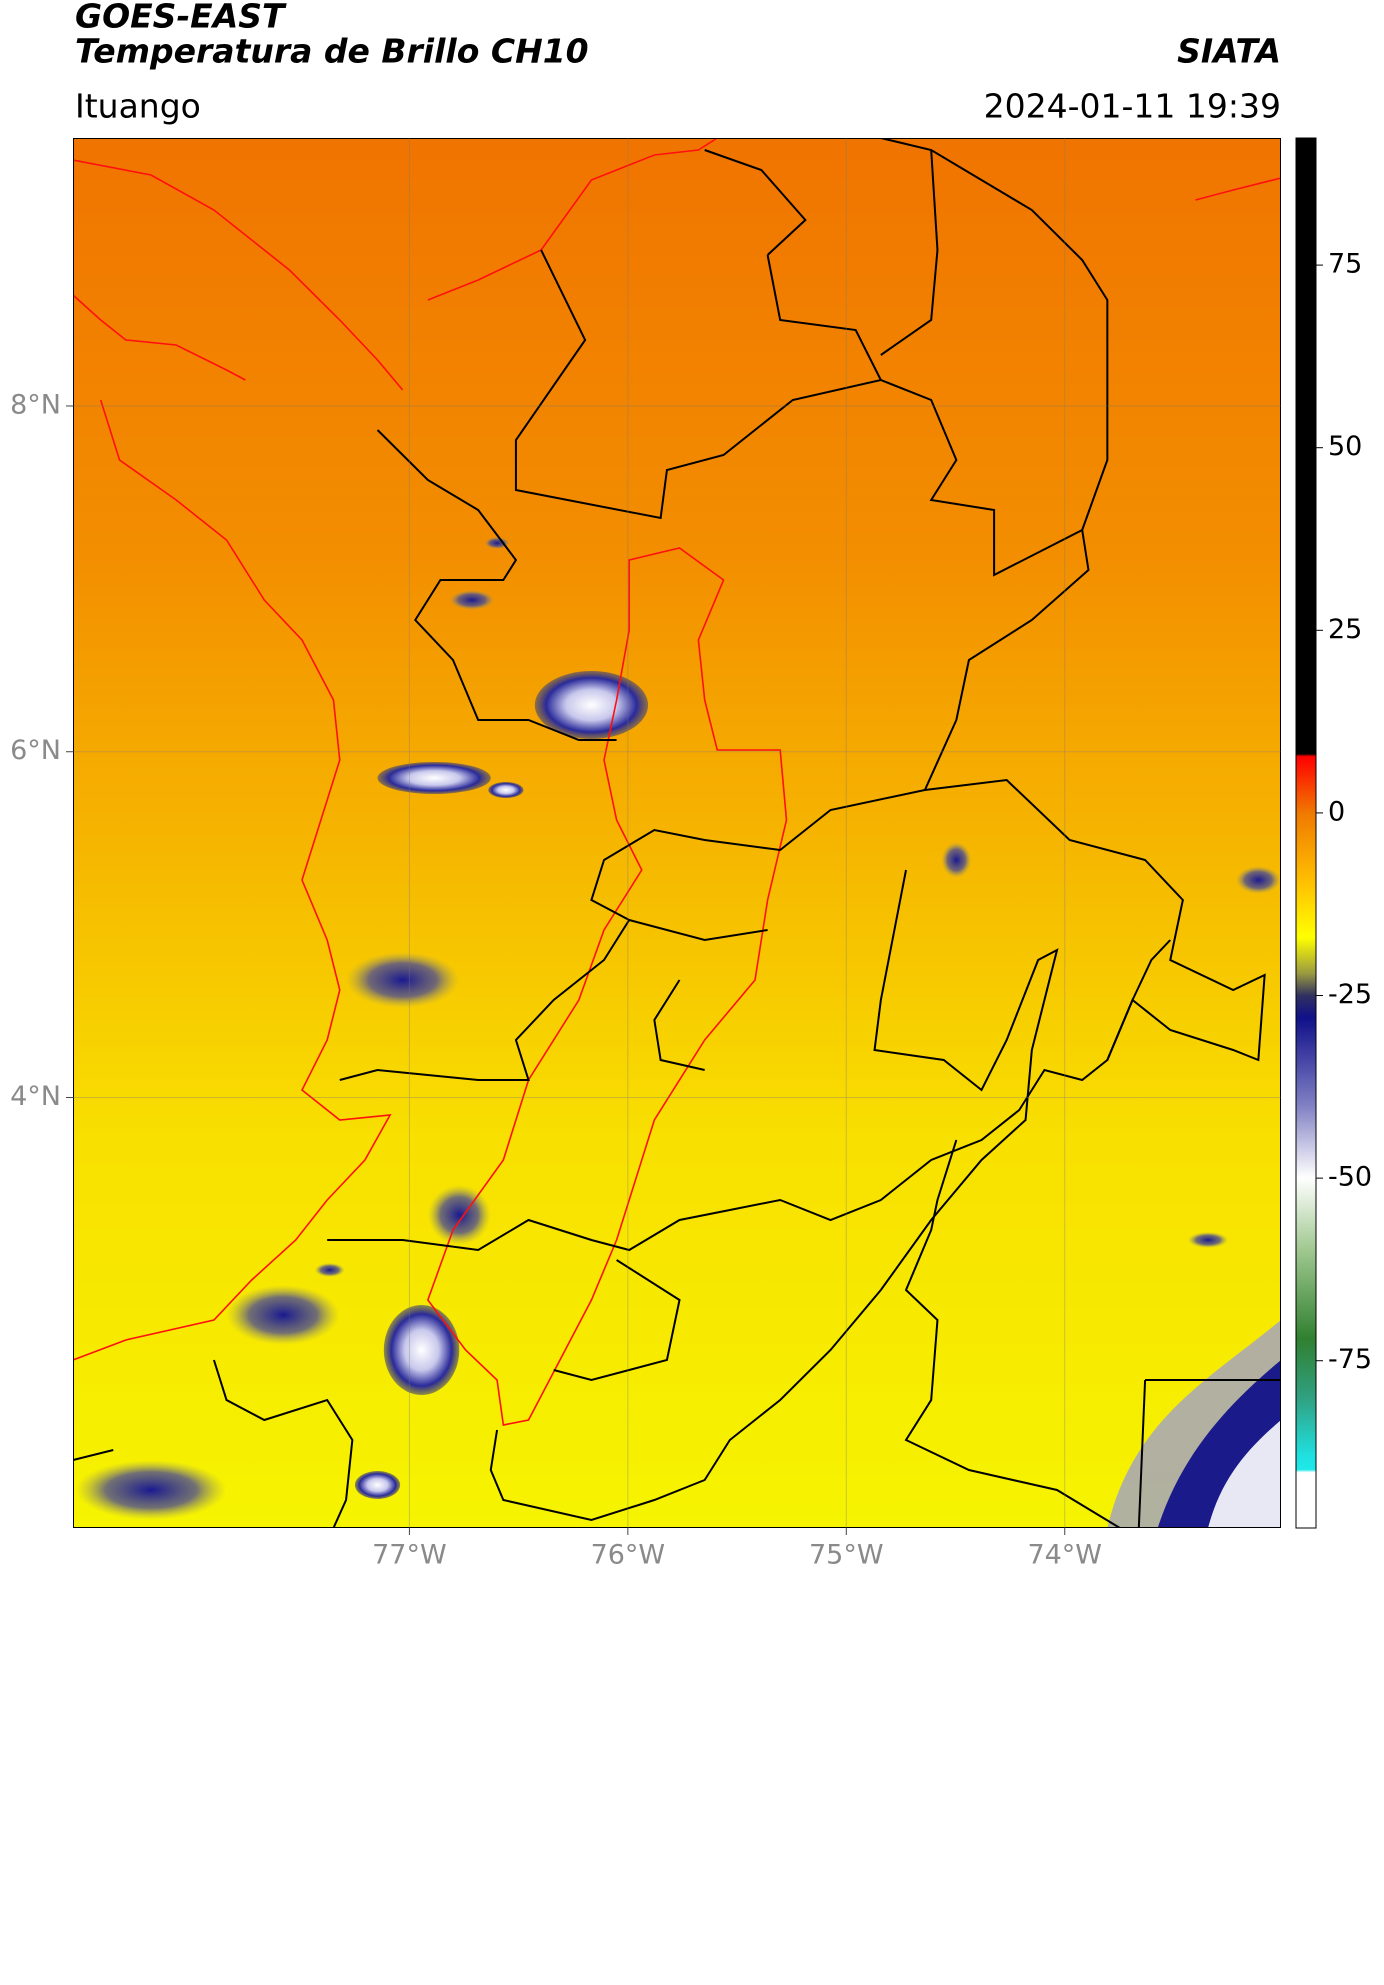 This screenshot has height=1985, width=1384. I want to click on colorbar-tick-label: 25, so click(1345, 629).